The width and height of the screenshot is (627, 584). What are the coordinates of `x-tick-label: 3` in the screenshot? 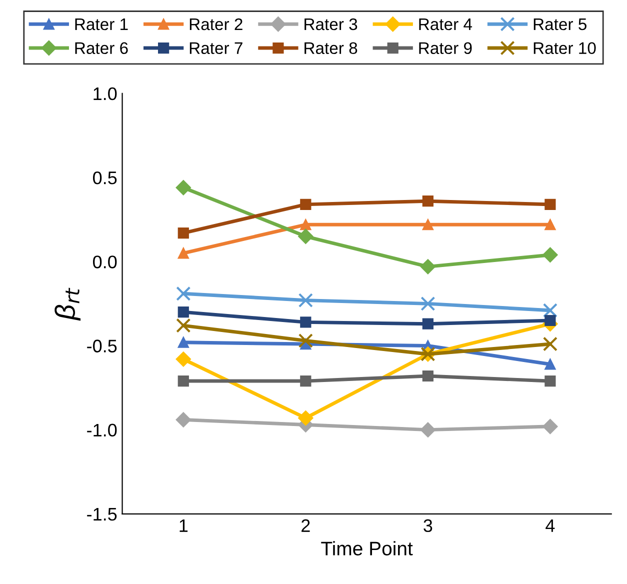 It's located at (428, 525).